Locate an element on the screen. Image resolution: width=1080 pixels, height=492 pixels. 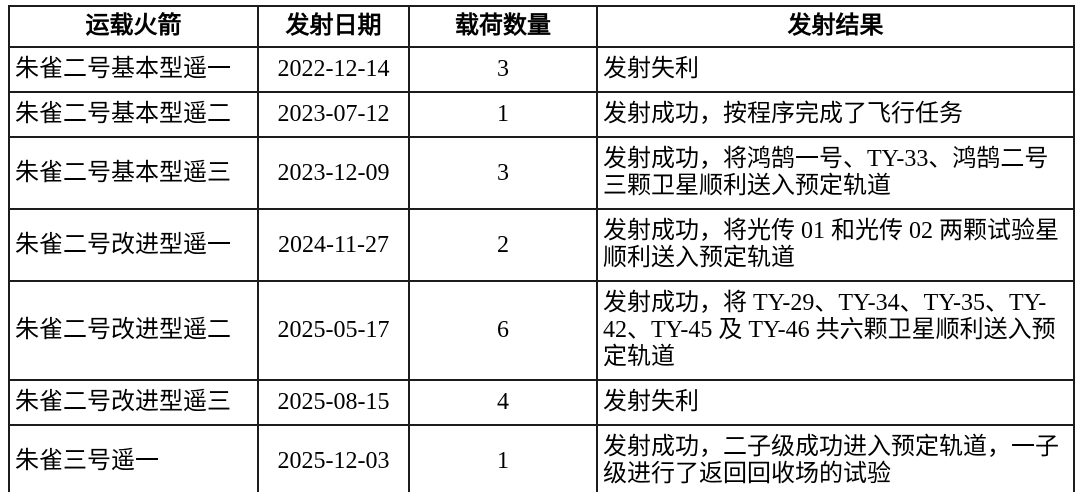
cell-launch-result: 发射成功，将鸿鹄一号、TY-33、鸿鹄二号三颗卫星顺利送入预定轨道 is located at coordinates (835, 173).